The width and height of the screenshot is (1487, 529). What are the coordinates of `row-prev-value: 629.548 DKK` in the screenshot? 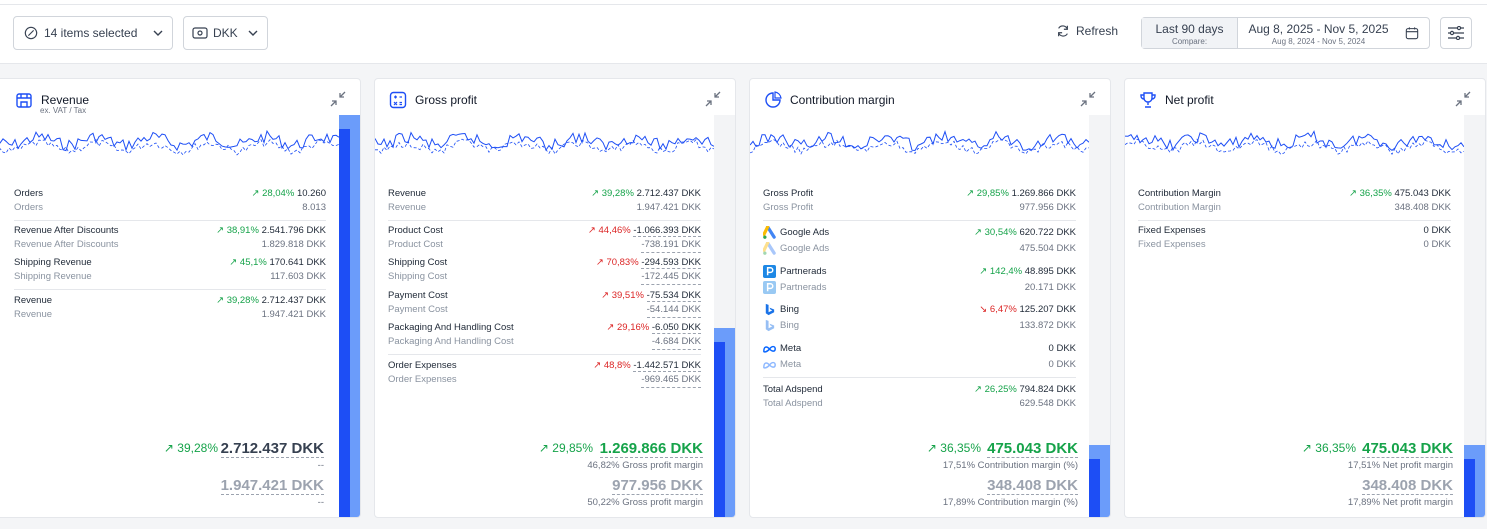 It's located at (1047, 403).